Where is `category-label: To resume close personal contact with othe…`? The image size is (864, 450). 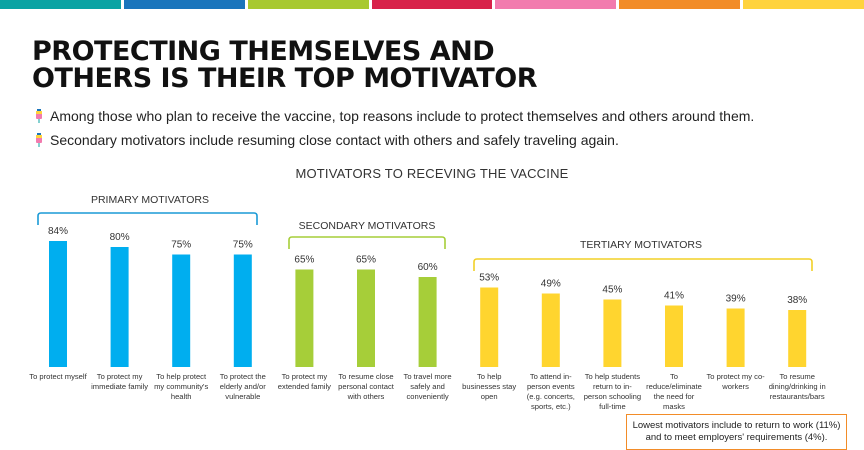 category-label: To resume close personal contact with othe… is located at coordinates (366, 386).